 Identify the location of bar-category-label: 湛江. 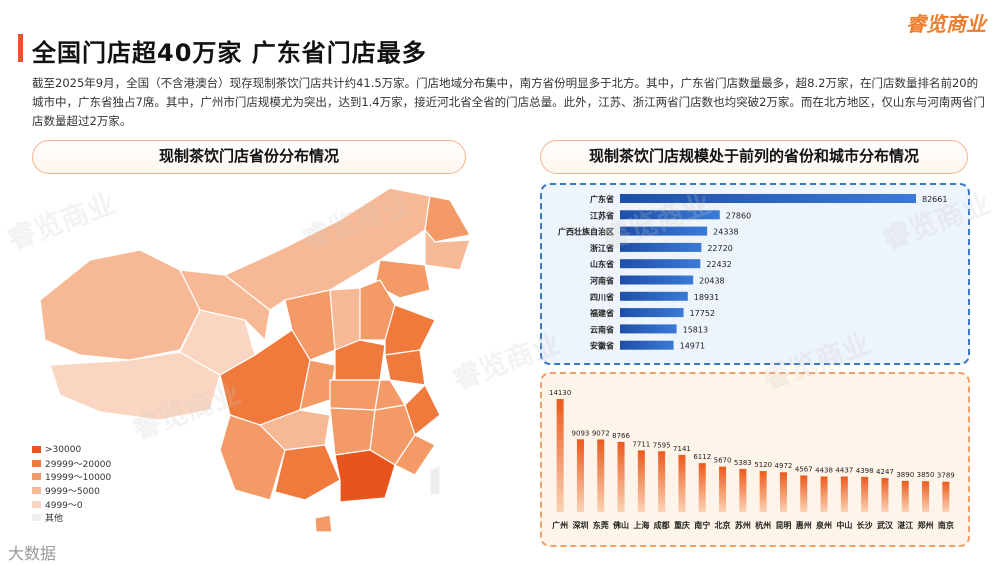
(905, 525).